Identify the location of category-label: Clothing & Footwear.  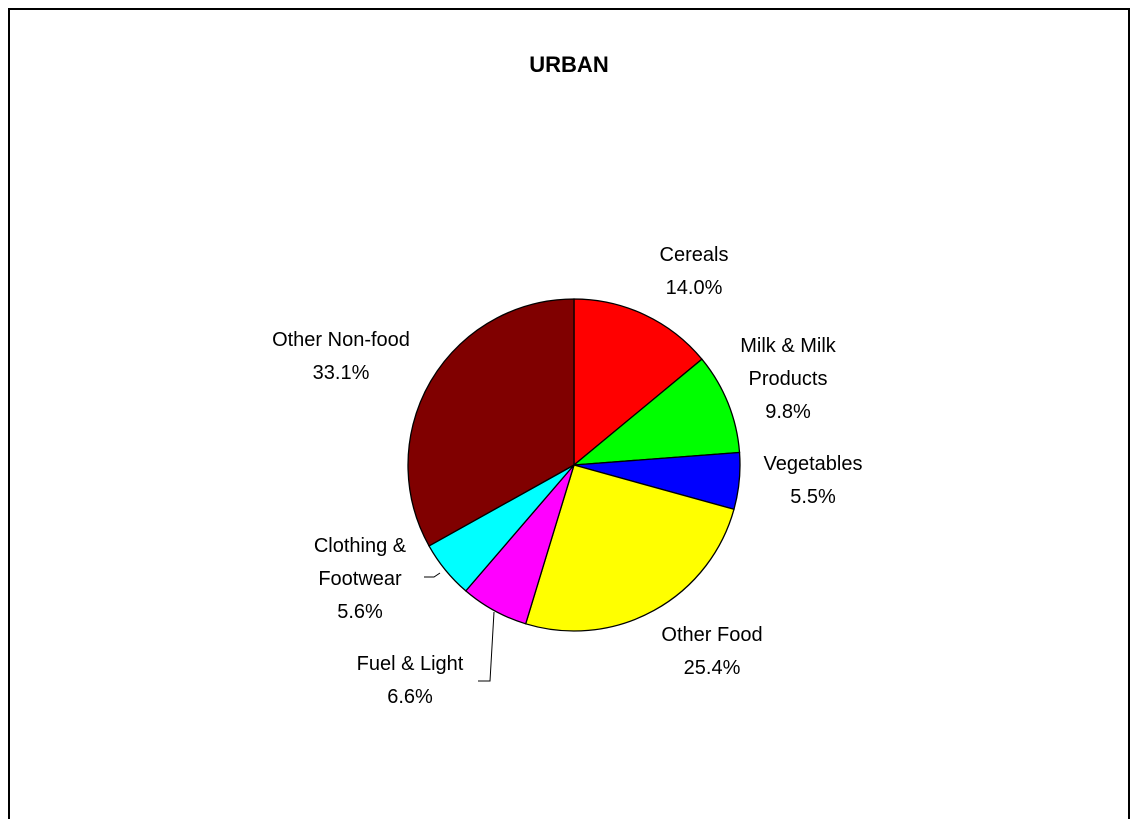
(360, 562).